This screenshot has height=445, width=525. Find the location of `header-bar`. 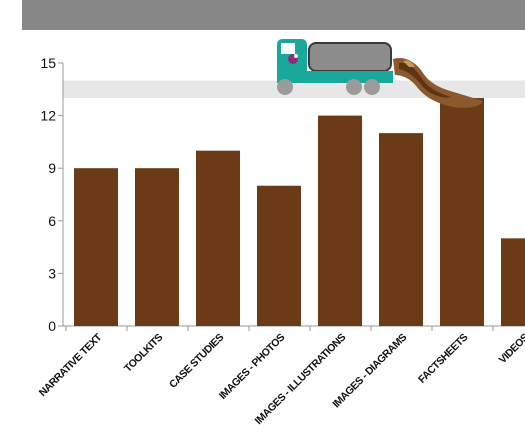

header-bar is located at coordinates (273, 15).